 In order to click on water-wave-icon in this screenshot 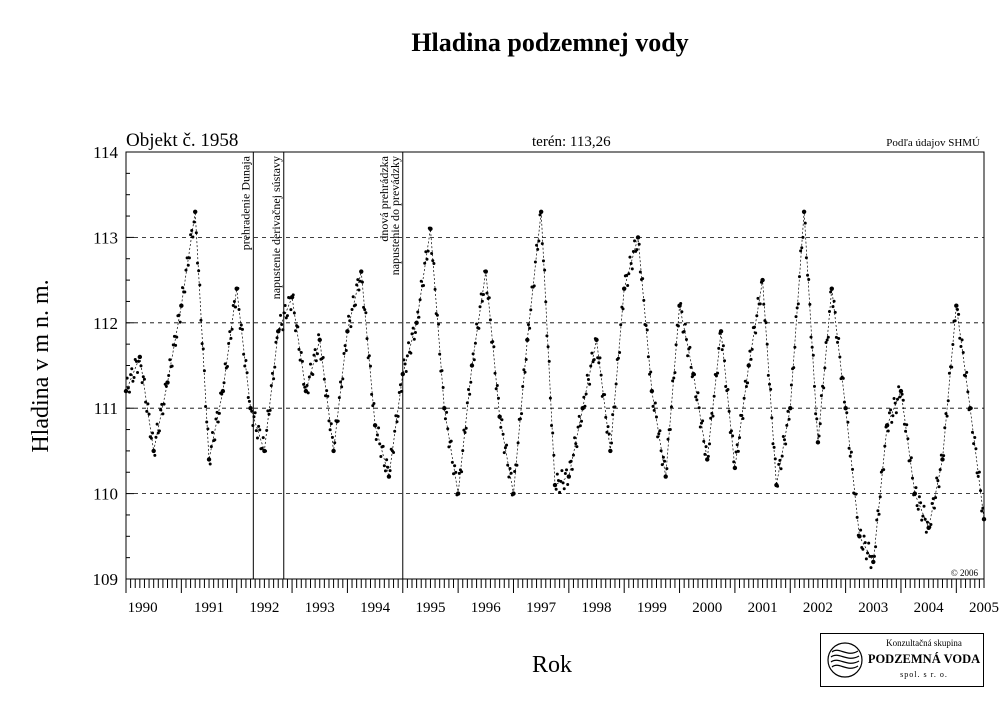, I will do `click(845, 660)`.